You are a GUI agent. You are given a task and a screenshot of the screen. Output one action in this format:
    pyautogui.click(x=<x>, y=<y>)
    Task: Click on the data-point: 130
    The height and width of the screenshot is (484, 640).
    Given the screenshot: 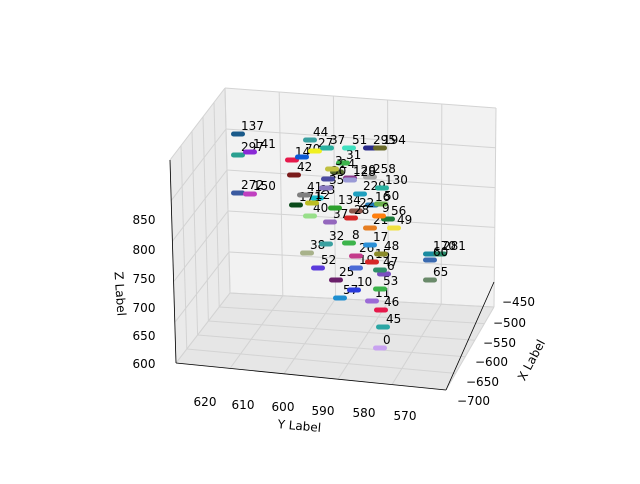 What is the action you would take?
    pyautogui.click(x=391, y=182)
    